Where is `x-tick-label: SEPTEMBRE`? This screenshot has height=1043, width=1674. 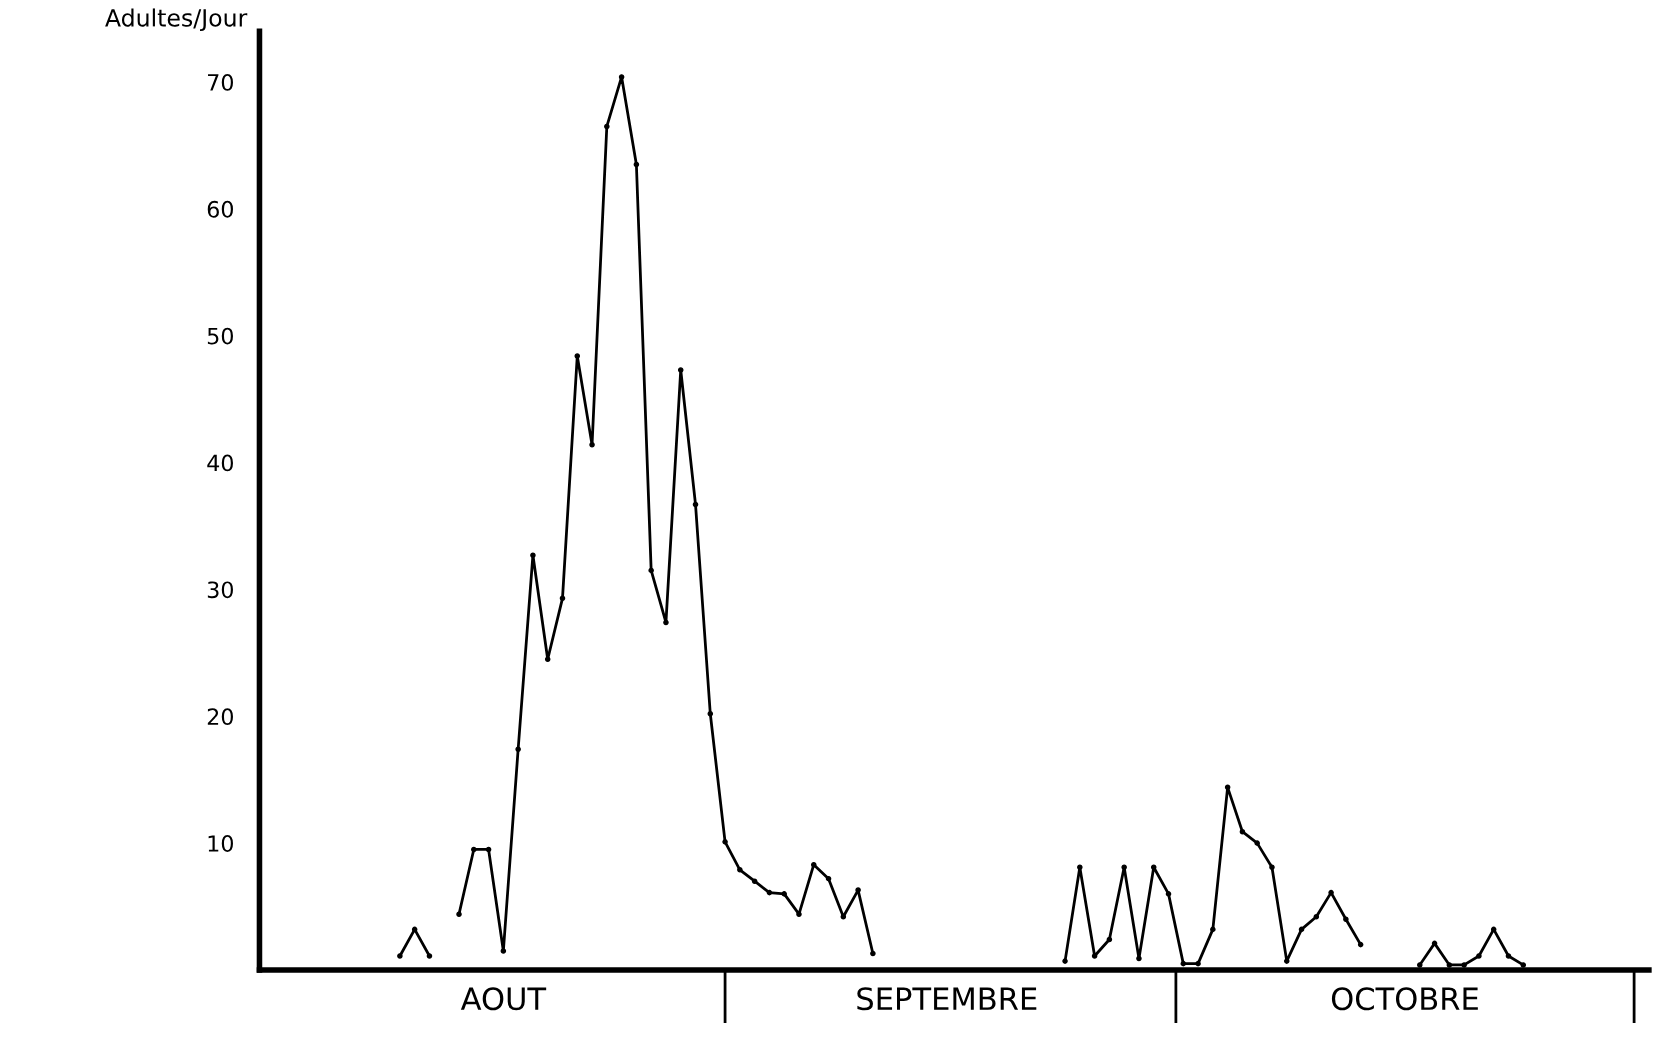
x-tick-label: SEPTEMBRE is located at coordinates (947, 999).